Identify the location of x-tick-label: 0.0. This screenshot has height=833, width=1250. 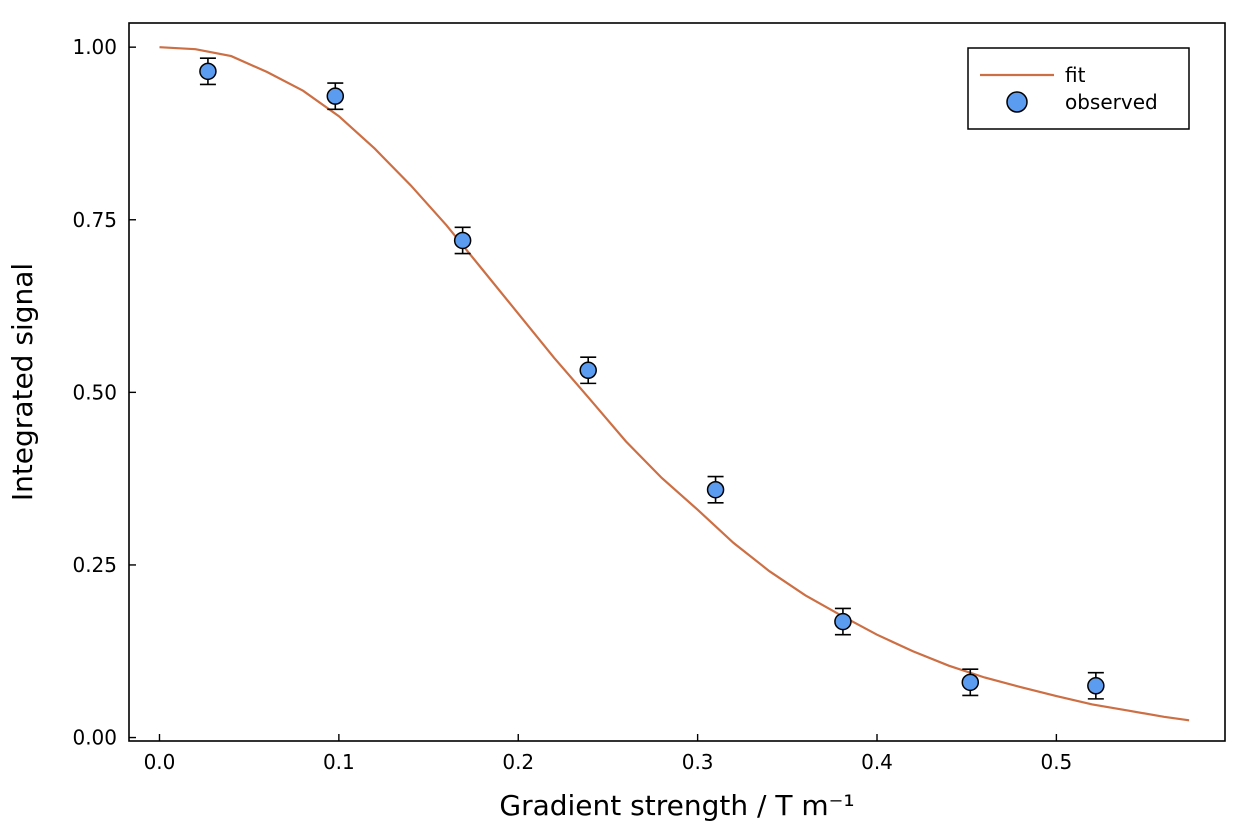
(160, 762).